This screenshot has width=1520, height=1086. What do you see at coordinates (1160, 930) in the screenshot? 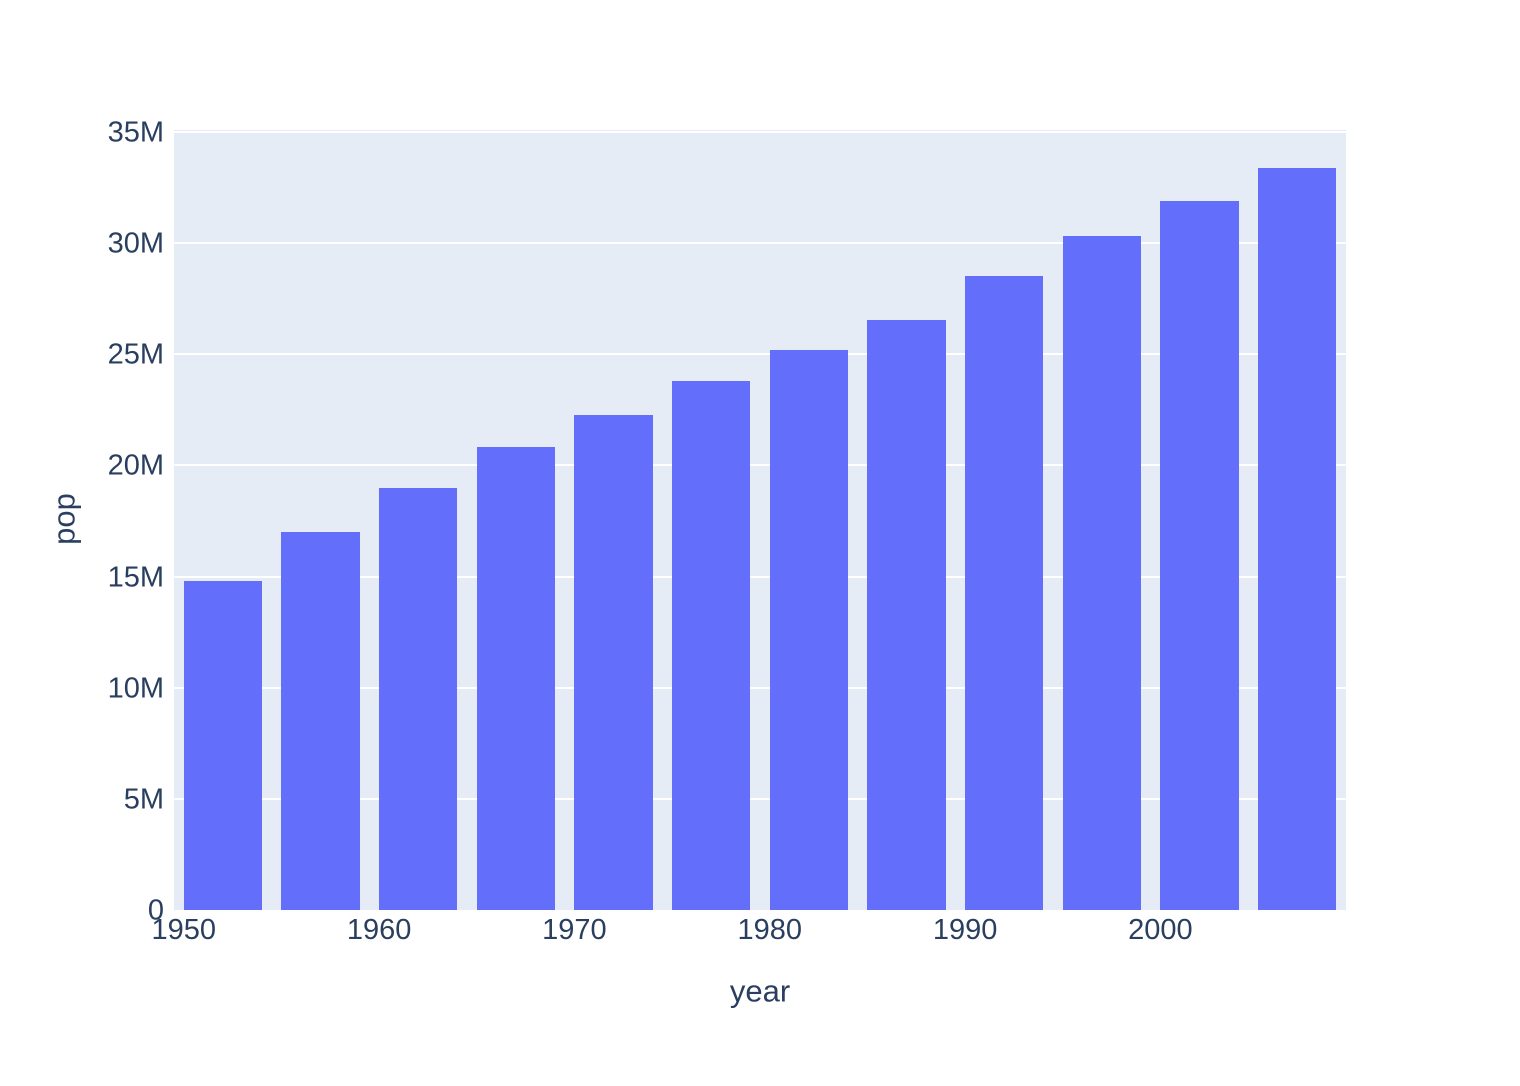
I see `x-tick-label-2000: 2000` at bounding box center [1160, 930].